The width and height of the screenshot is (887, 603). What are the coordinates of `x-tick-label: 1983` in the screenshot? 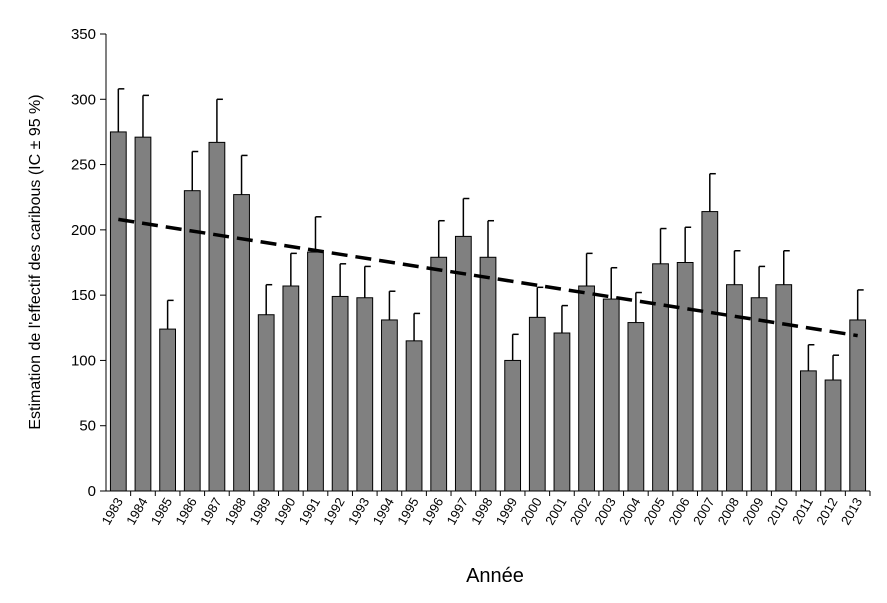 It's located at (111, 511).